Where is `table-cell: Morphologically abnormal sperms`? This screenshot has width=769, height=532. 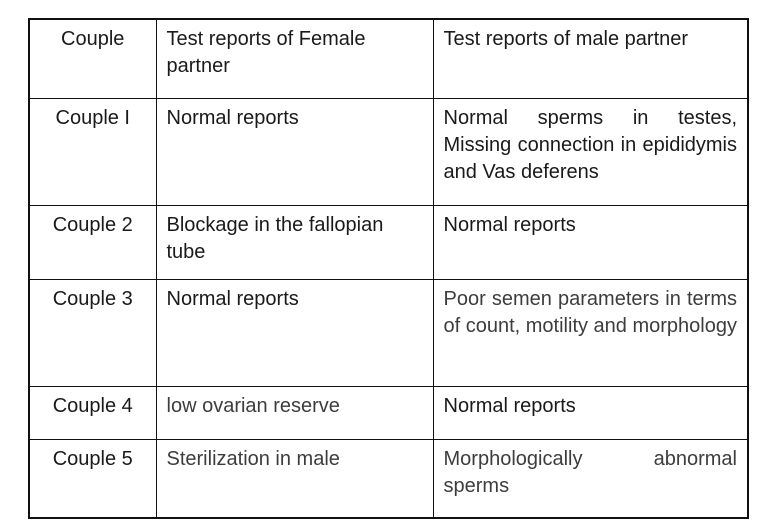 table-cell: Morphologically abnormal sperms is located at coordinates (590, 478).